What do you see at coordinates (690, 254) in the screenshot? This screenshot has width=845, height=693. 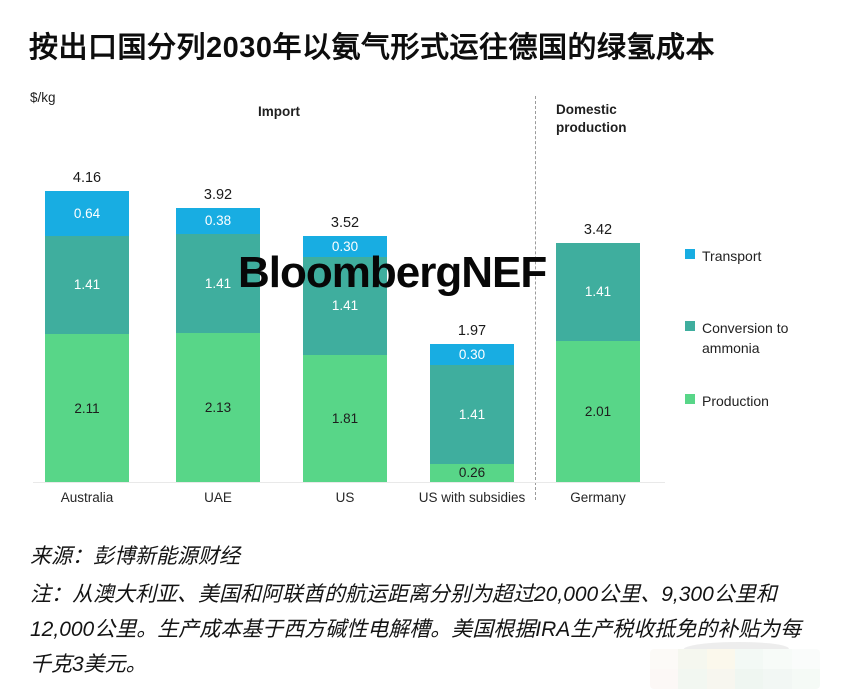 I see `transport-swatch-icon` at bounding box center [690, 254].